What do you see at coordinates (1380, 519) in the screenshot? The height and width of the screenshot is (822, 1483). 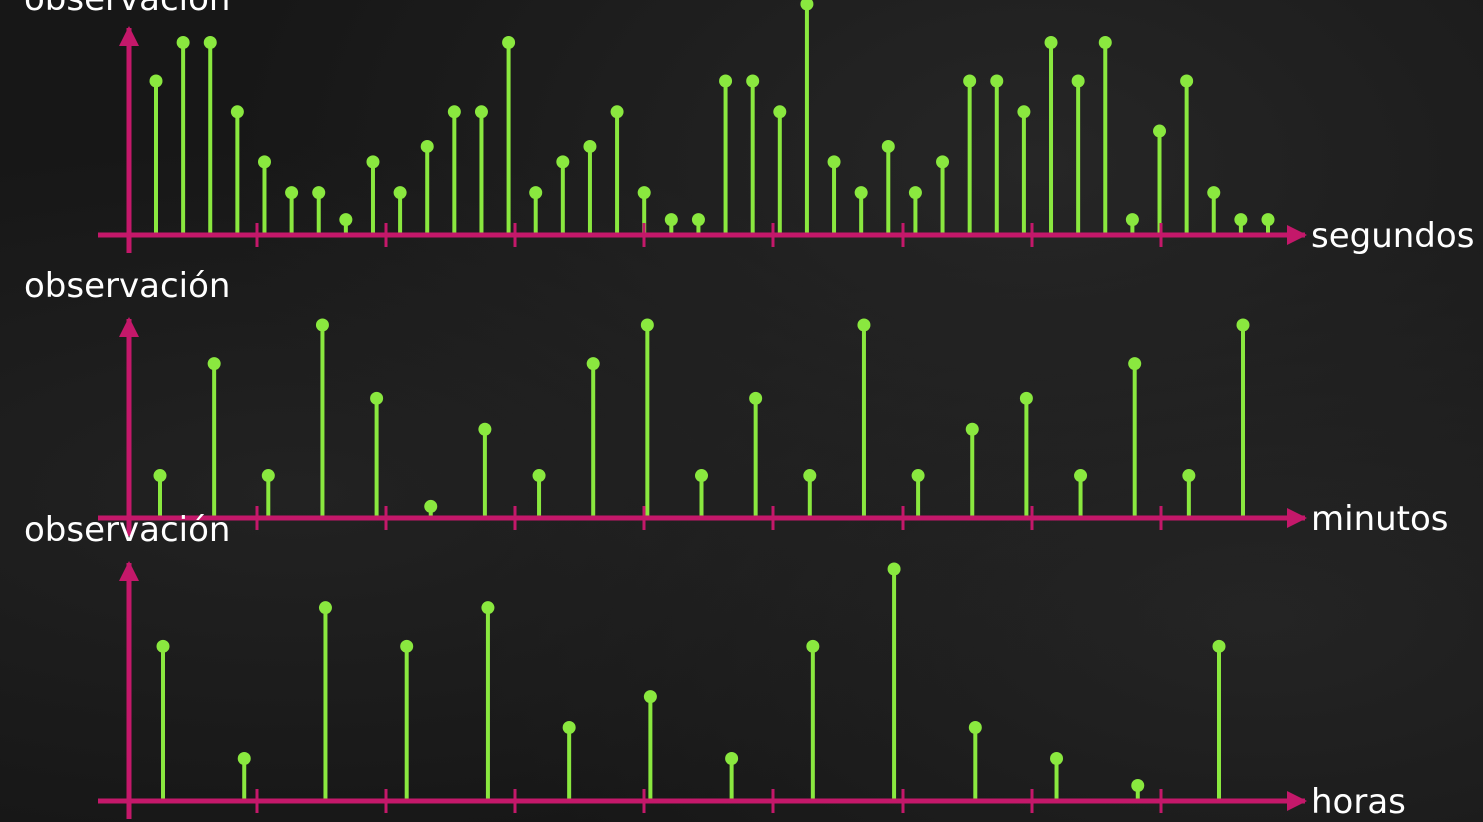 I see `x-axis-label: minutos` at bounding box center [1380, 519].